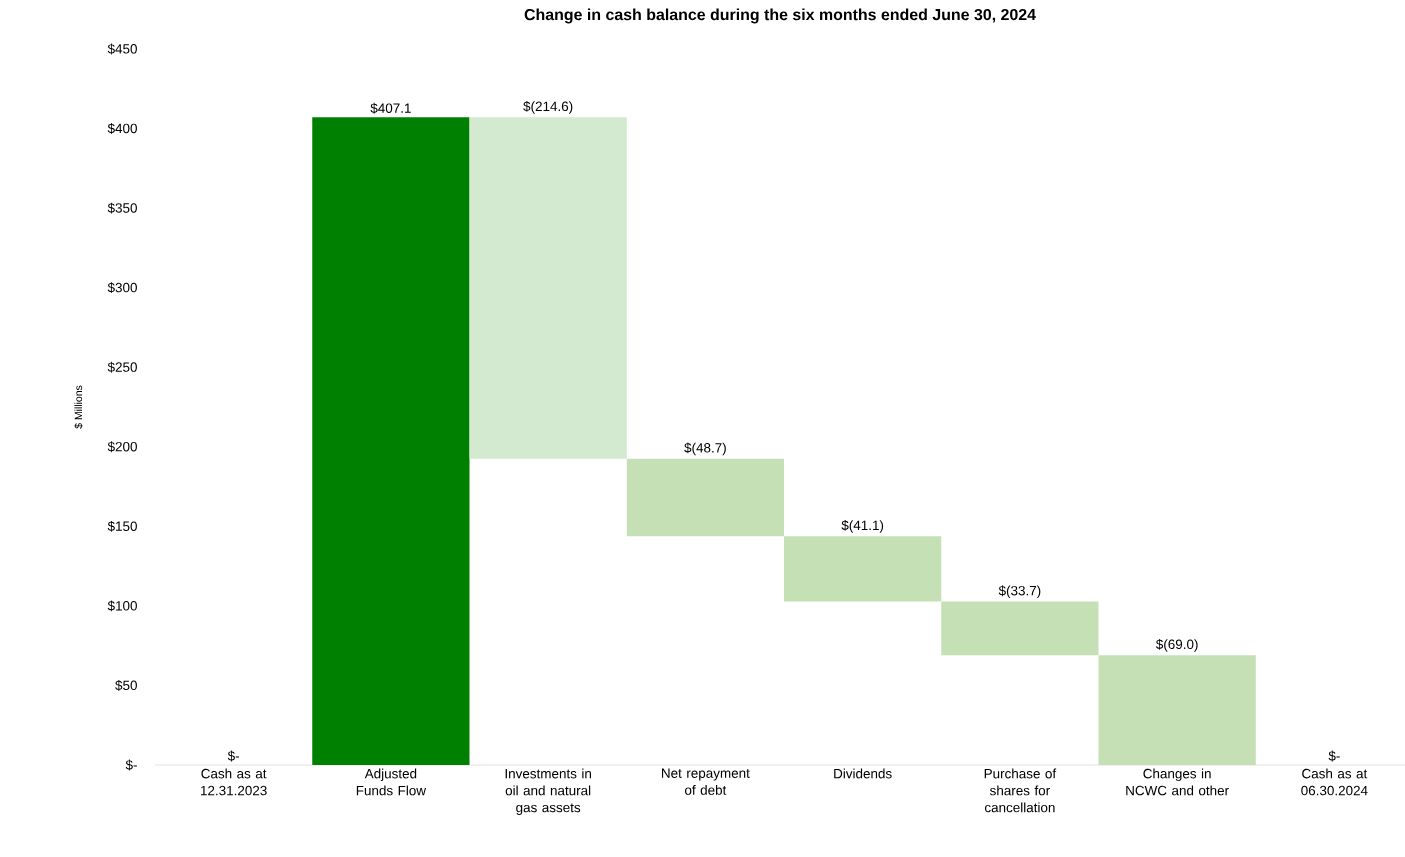  What do you see at coordinates (122, 367) in the screenshot?
I see `y-tick-label: $250` at bounding box center [122, 367].